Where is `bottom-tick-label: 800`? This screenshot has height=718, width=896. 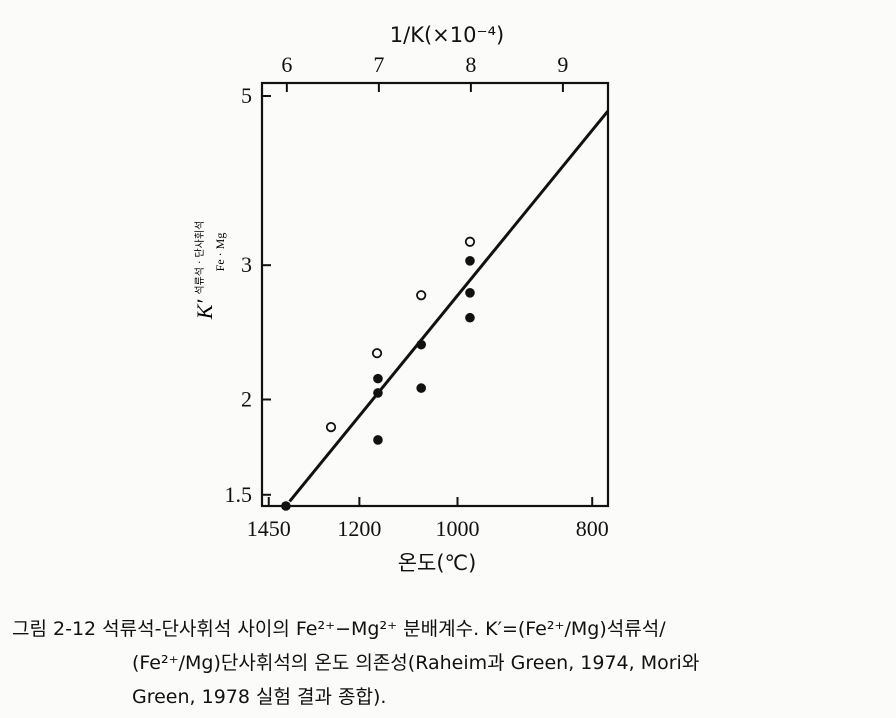 bottom-tick-label: 800 is located at coordinates (592, 528).